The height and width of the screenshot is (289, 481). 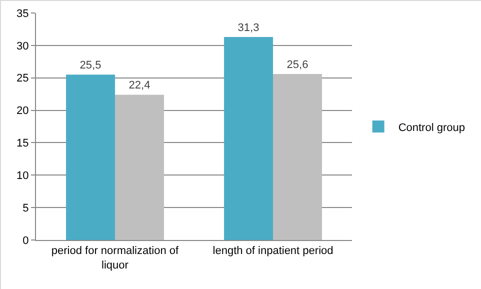 I want to click on y-tick-label: 25, so click(x=22, y=78).